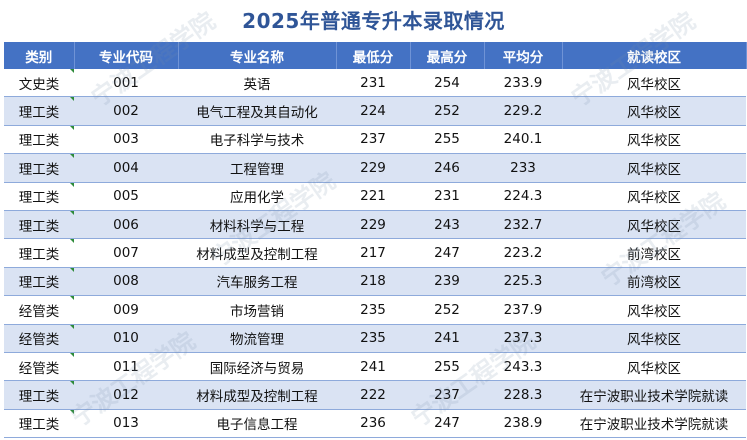  I want to click on table-row: 经管类 009 市场营销 235 252 237.9 风华校区, so click(375, 310).